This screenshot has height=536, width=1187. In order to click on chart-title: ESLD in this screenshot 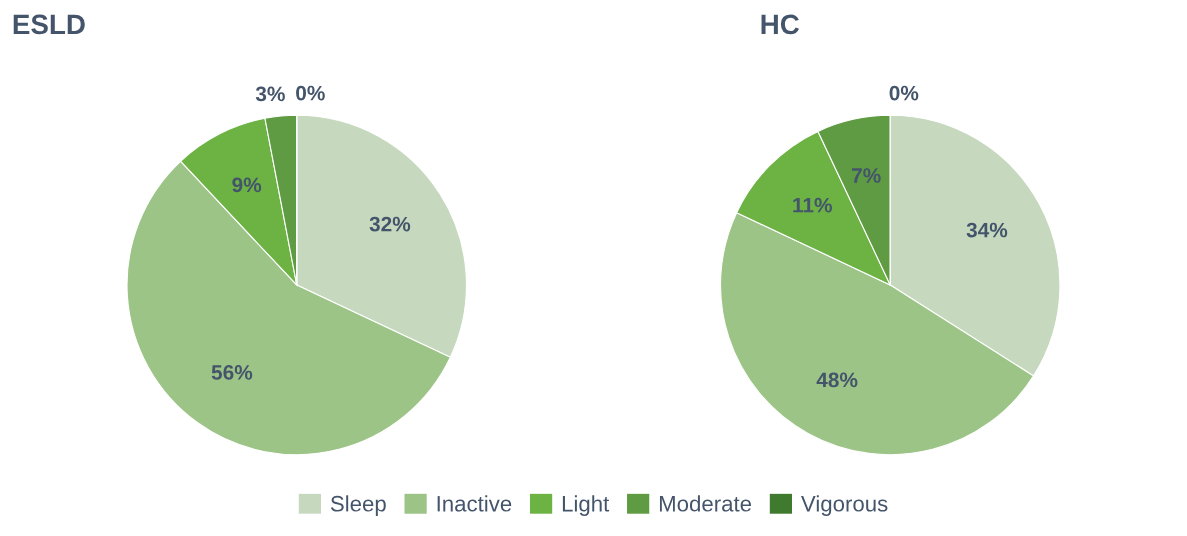, I will do `click(49, 24)`.